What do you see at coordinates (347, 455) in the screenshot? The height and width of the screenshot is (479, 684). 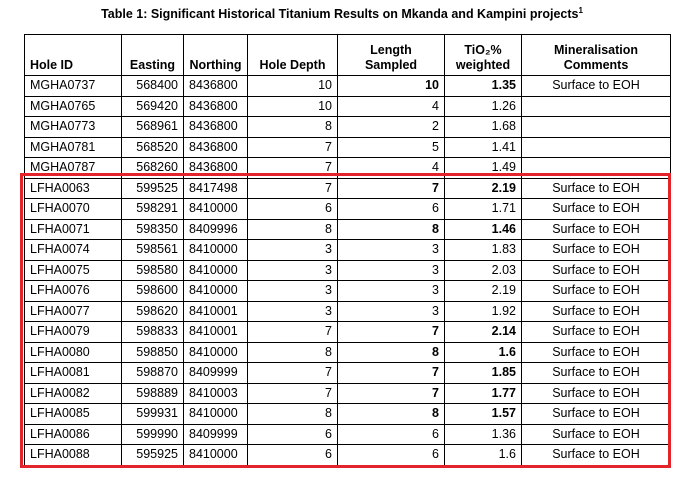 I see `table-row: LFHA0088 595925 8410000 6 6 1.6 Surface to EOH` at bounding box center [347, 455].